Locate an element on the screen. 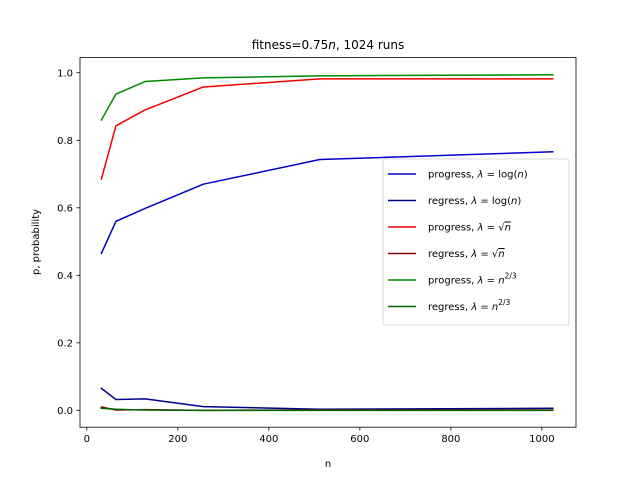 This screenshot has width=640, height=480. legend-label-6: regress, λ = n2/3 is located at coordinates (469, 305).